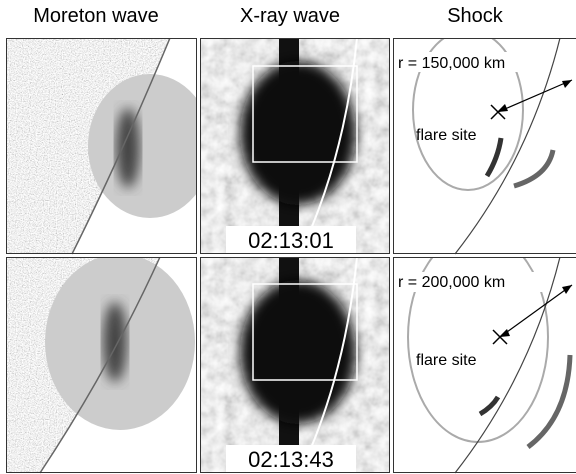 Image resolution: width=576 pixels, height=474 pixels. I want to click on wave-disk, so click(142, 146).